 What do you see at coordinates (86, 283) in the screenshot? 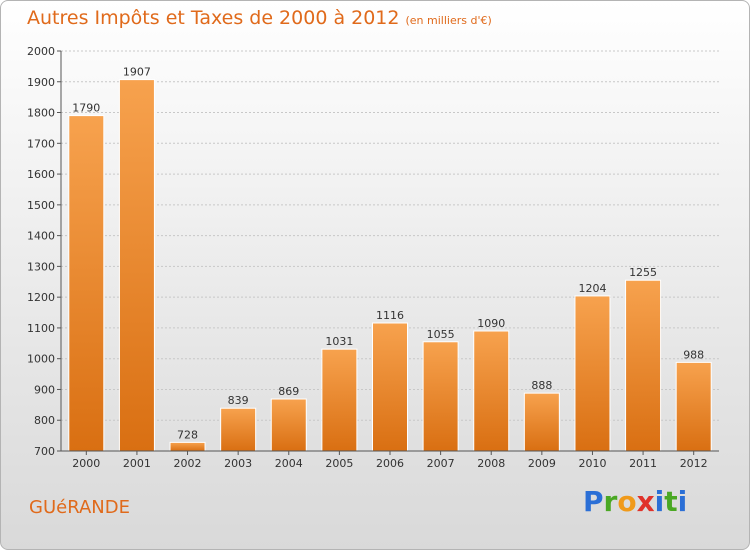
I see `bar-2000` at bounding box center [86, 283].